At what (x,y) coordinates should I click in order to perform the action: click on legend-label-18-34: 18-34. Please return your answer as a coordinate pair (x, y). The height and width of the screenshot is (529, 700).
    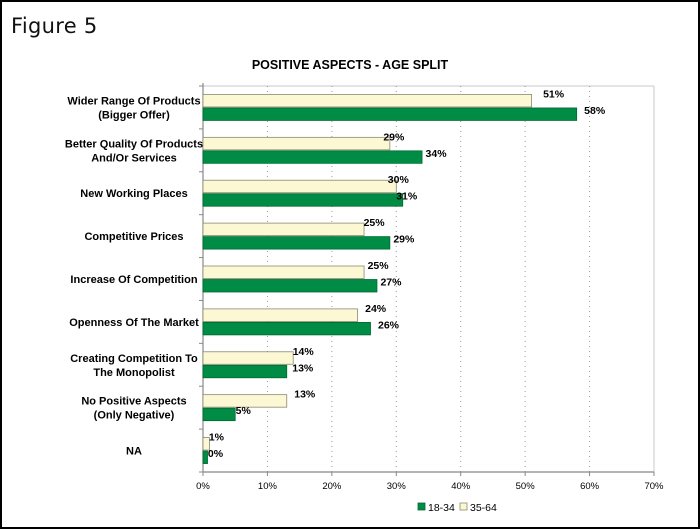
    Looking at the image, I should click on (441, 508).